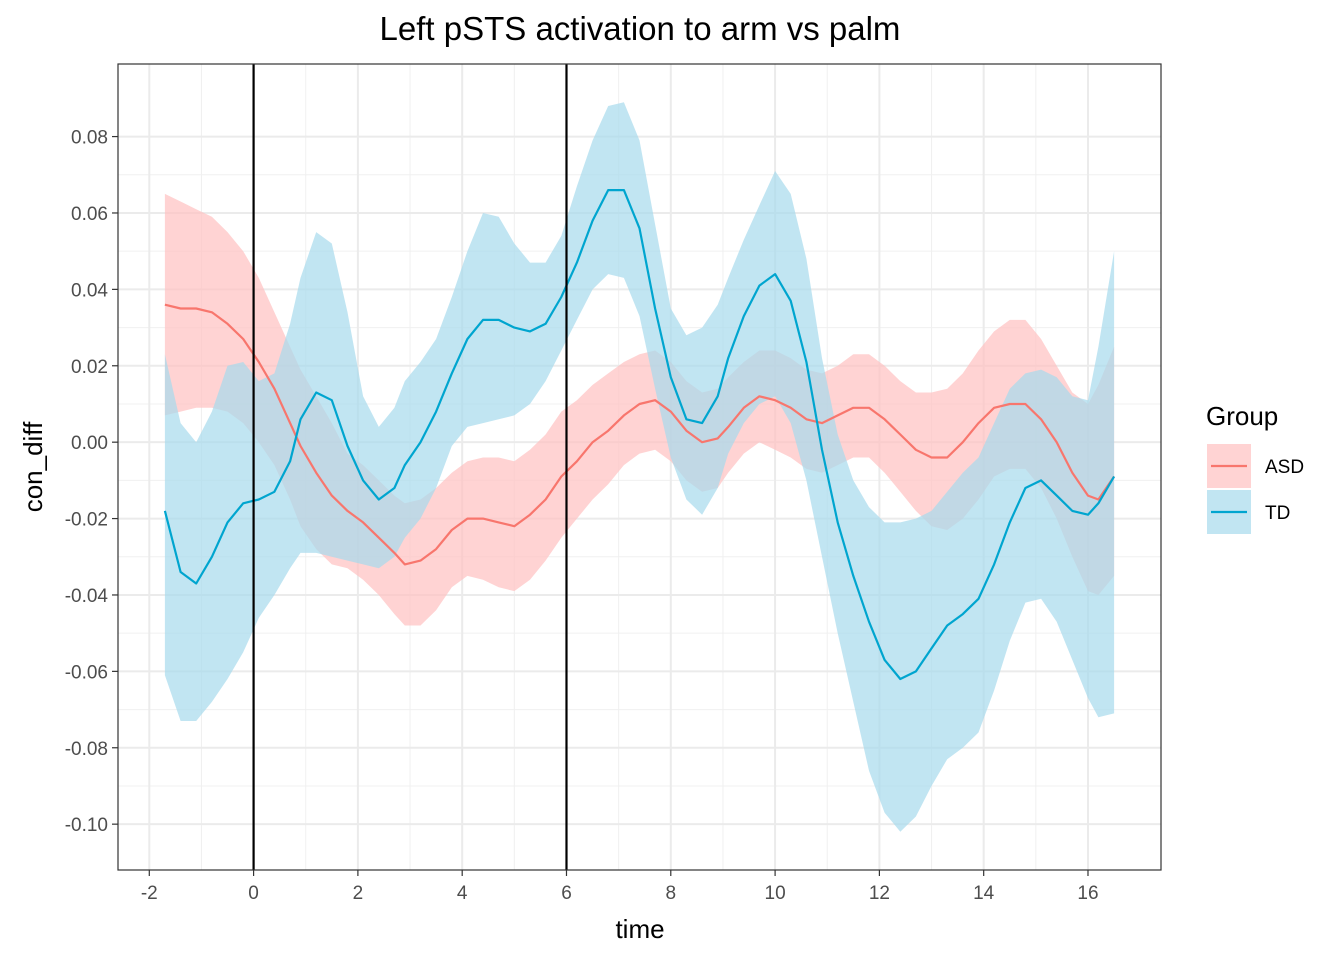  Describe the element at coordinates (1255, 467) in the screenshot. I see `legend: Group ASD TD` at that location.